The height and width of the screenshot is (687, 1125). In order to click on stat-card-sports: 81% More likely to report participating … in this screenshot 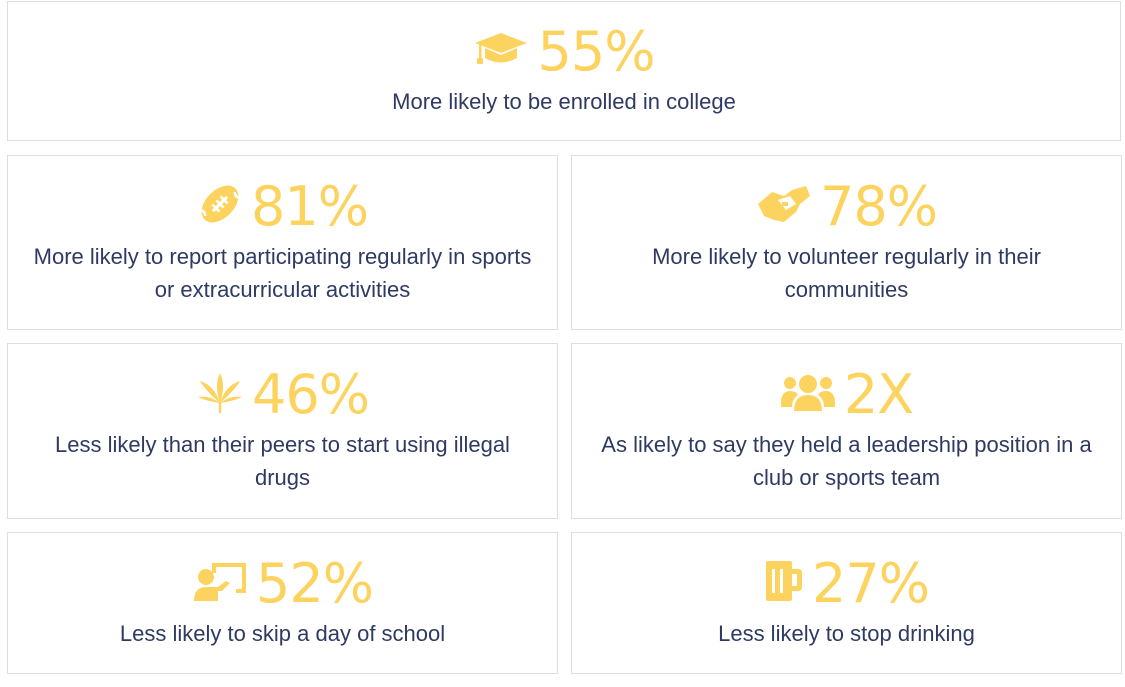, I will do `click(282, 242)`.